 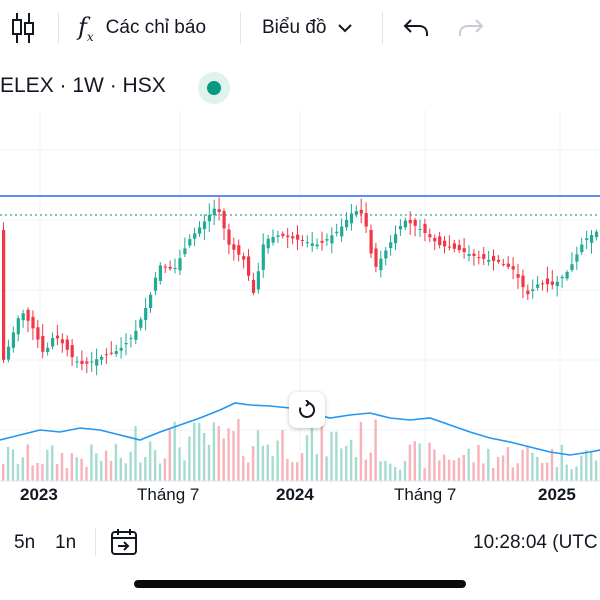 I want to click on candlestick-chart-icon, so click(x=25, y=28).